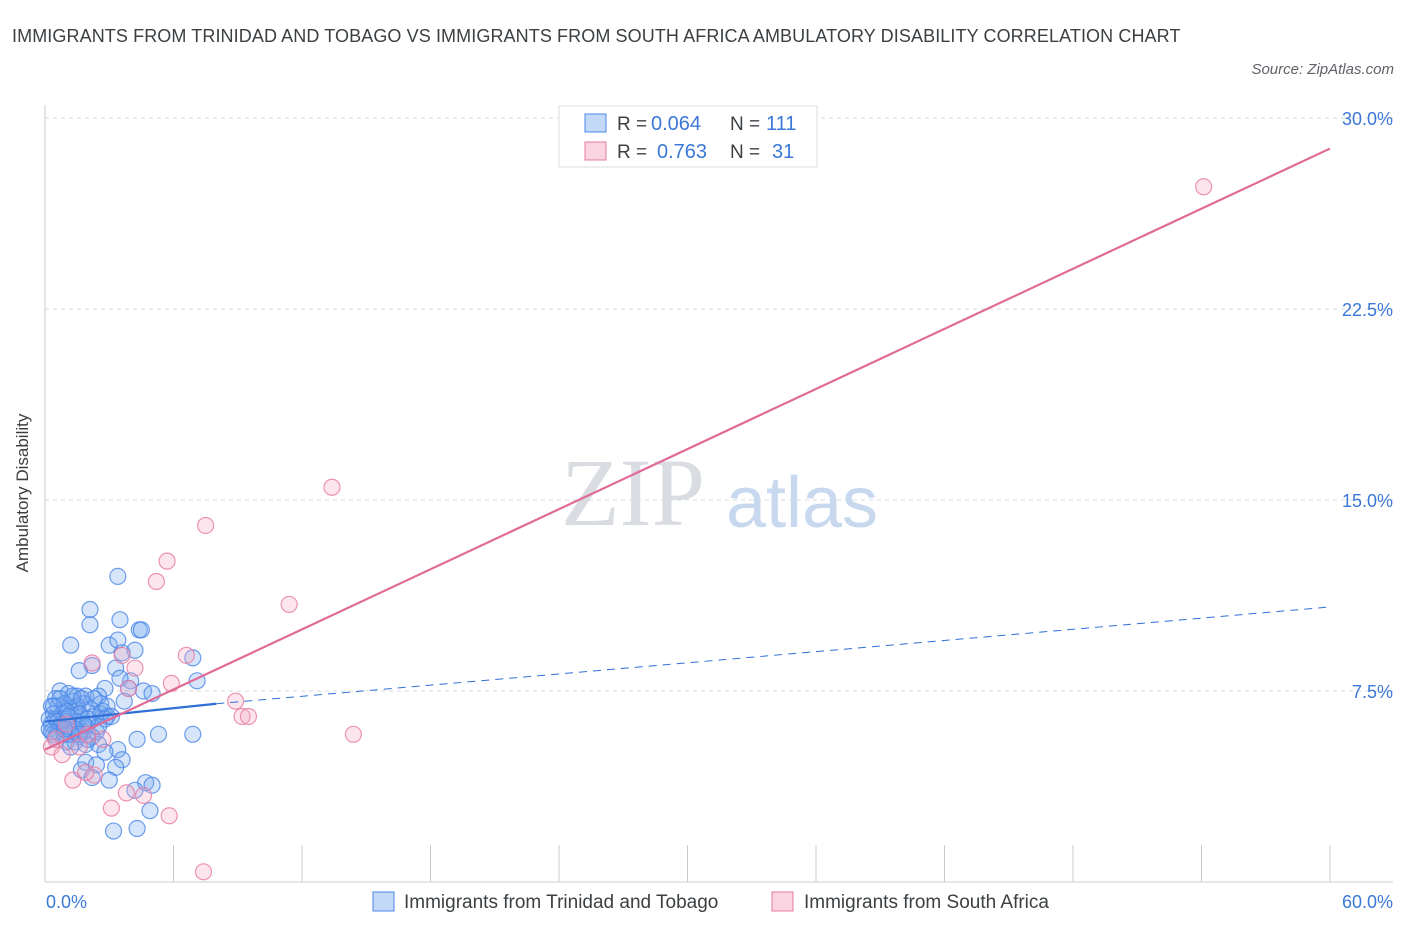 This screenshot has width=1406, height=930. I want to click on watermark-zip: ZIP, so click(633, 492).